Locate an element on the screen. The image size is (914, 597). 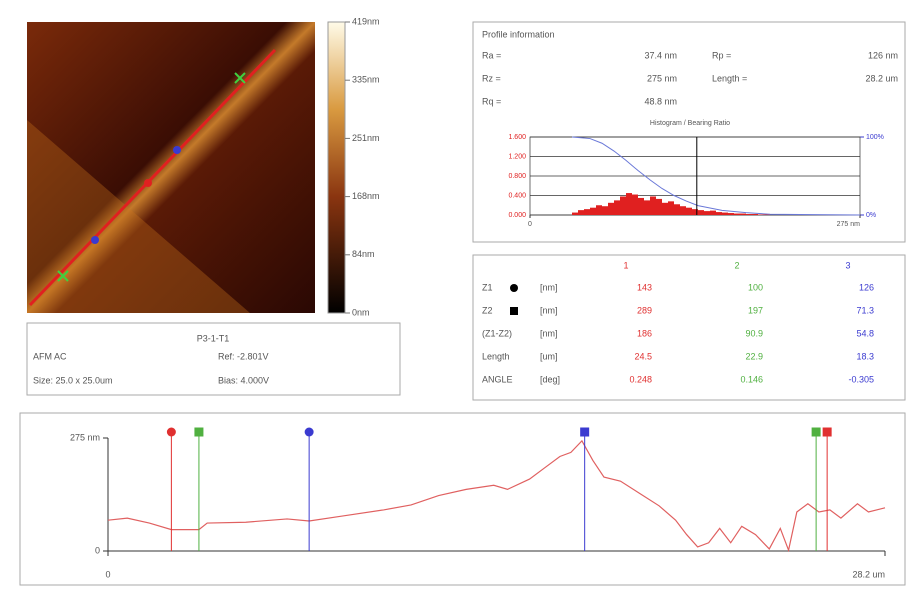
x-tick-label: 28.2 um is located at coordinates (868, 574).